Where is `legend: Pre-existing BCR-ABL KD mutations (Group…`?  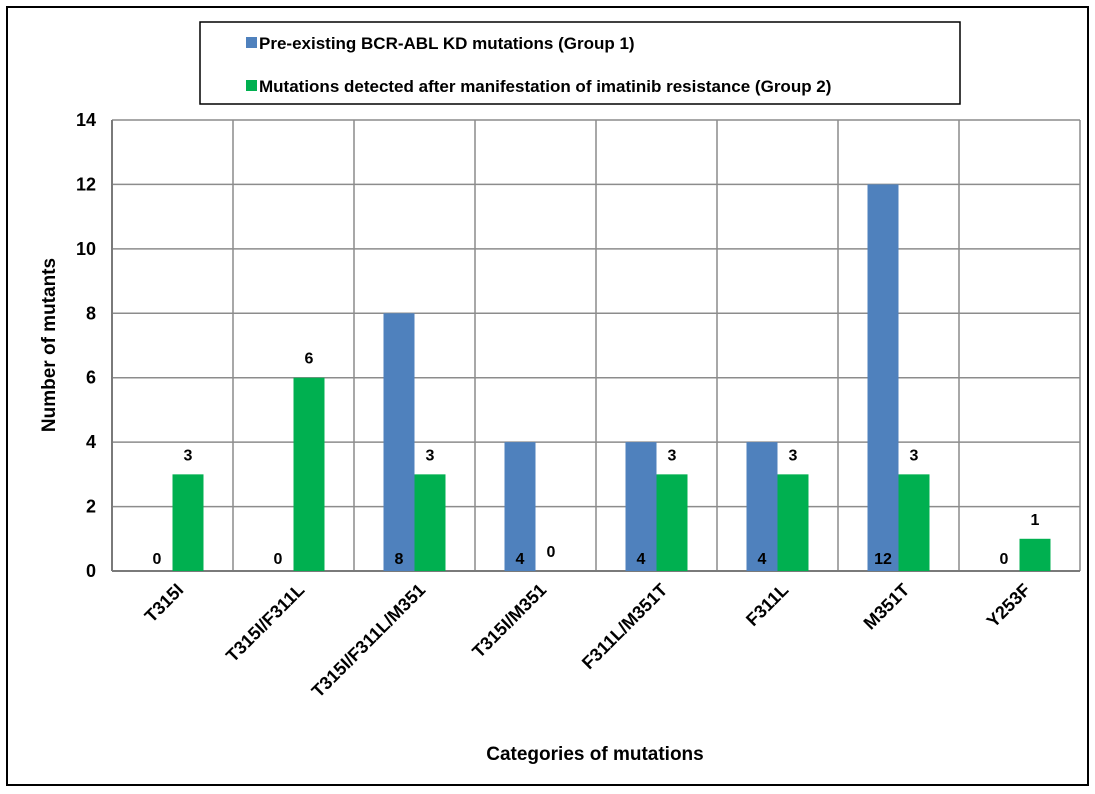 legend: Pre-existing BCR-ABL KD mutations (Group… is located at coordinates (580, 63).